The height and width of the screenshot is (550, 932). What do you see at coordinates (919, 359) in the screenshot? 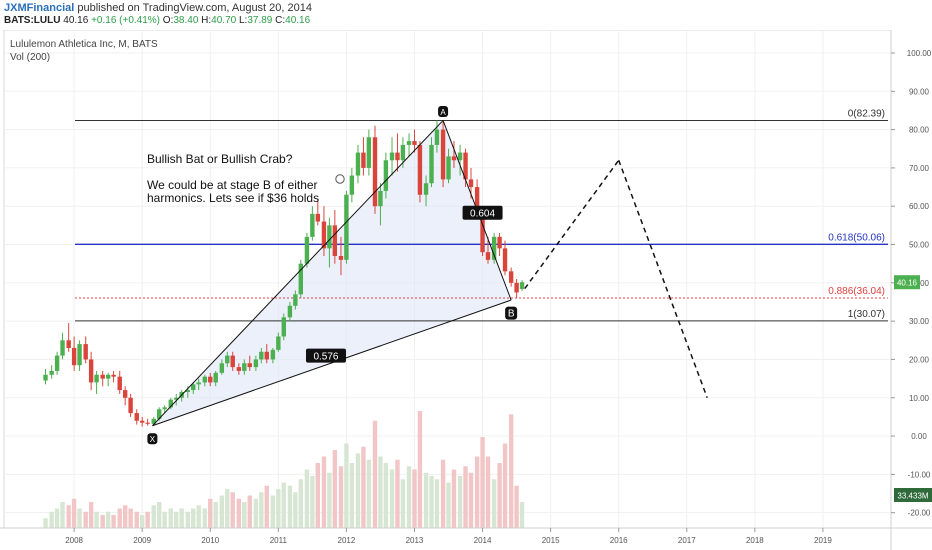
I see `y-tick-label: 20.00` at bounding box center [919, 359].